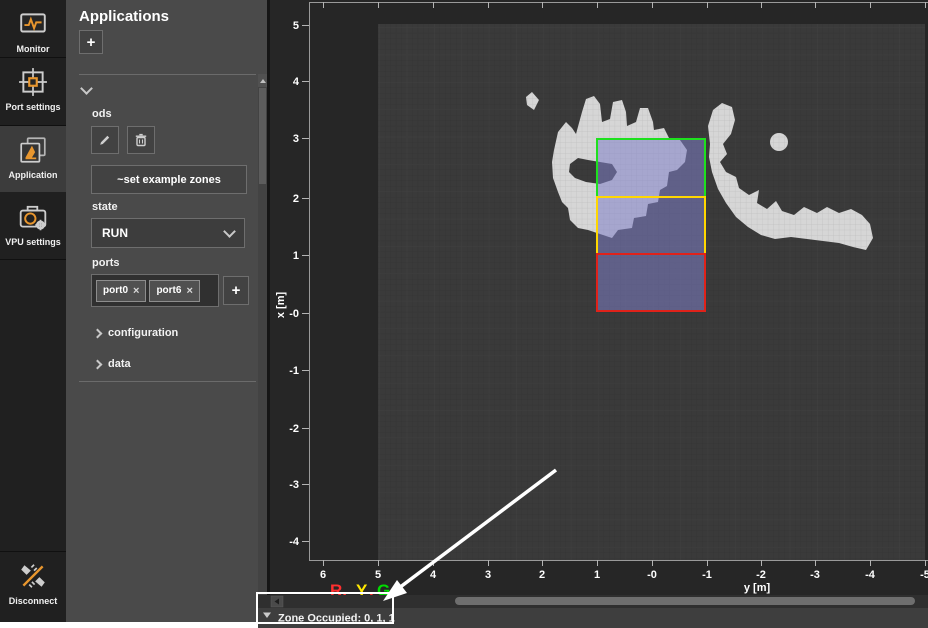 This screenshot has height=628, width=928. Describe the element at coordinates (229, 231) in the screenshot. I see `chevron-down-icon` at that location.